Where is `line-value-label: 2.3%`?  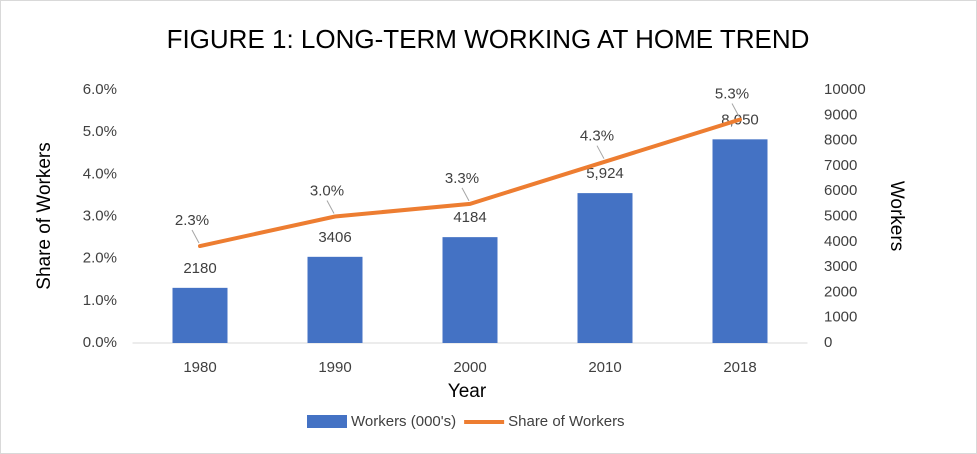
line-value-label: 2.3% is located at coordinates (192, 220).